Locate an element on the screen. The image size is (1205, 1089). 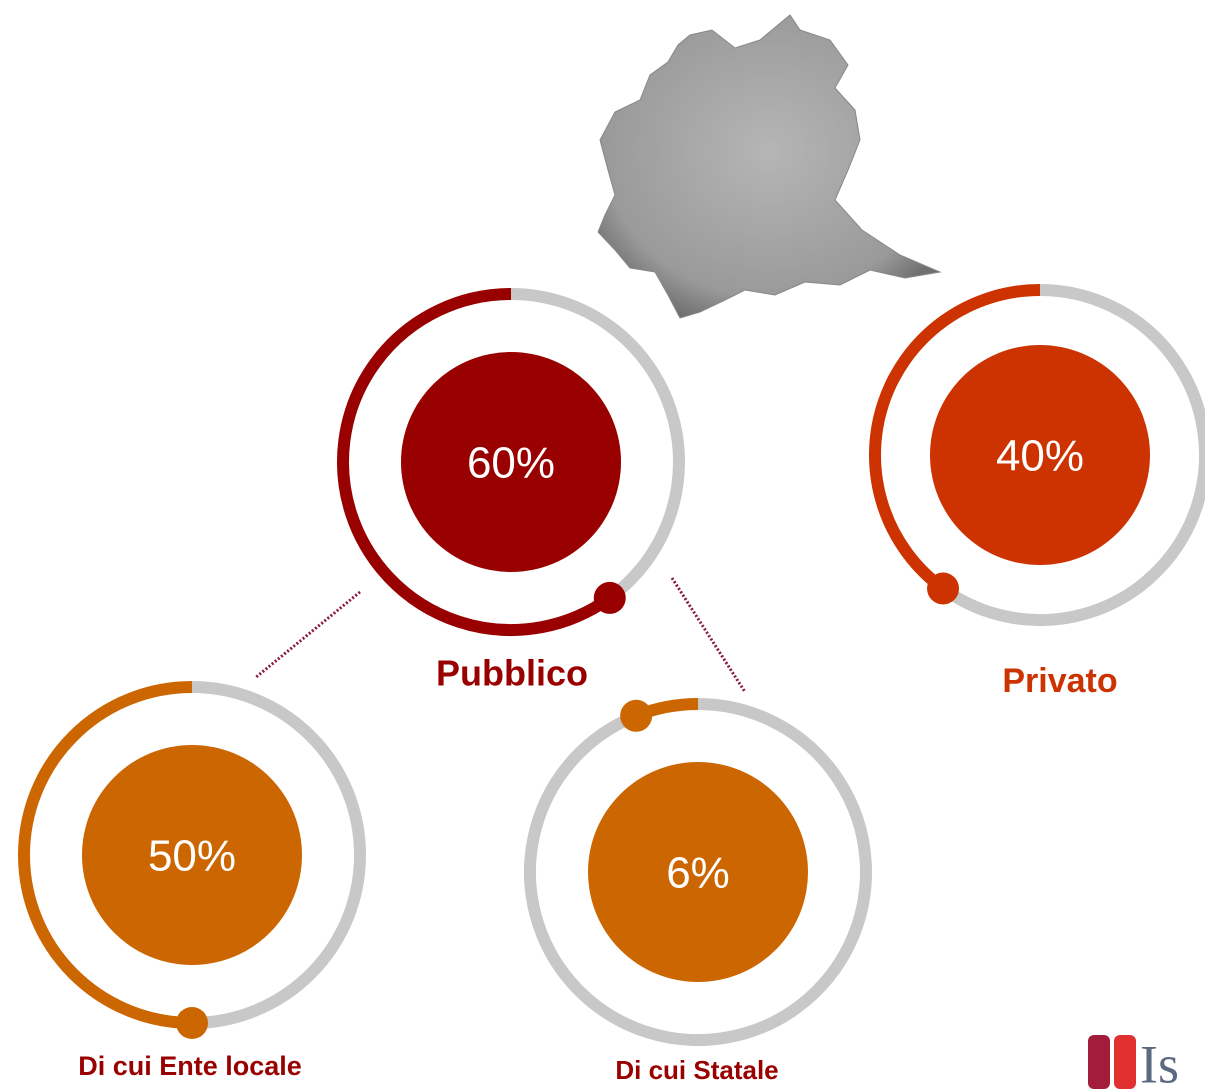
logo-text: Is is located at coordinates (1159, 1061).